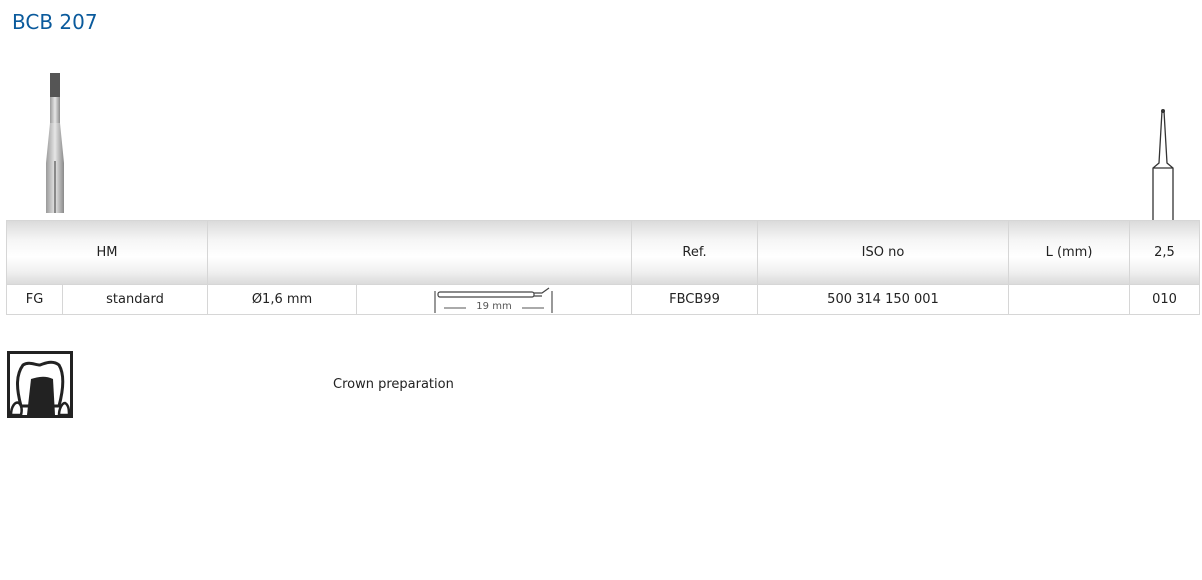  I want to click on crown-preparation-icon, so click(40, 384).